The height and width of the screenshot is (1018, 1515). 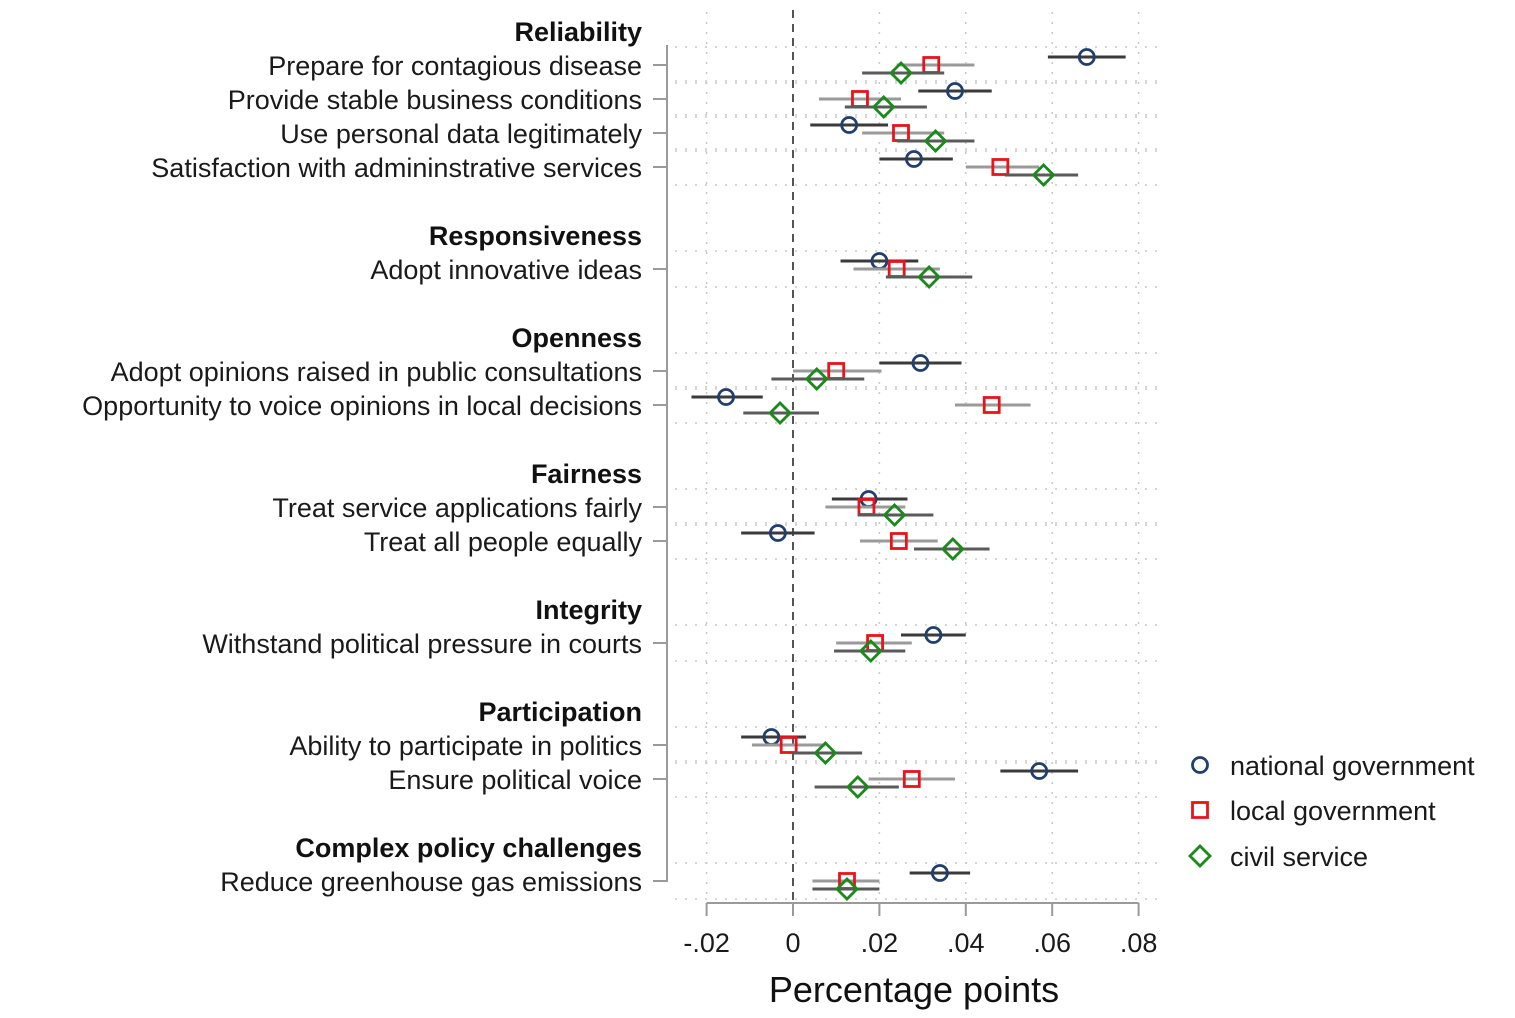 What do you see at coordinates (1200, 765) in the screenshot?
I see `legend-circle-icon` at bounding box center [1200, 765].